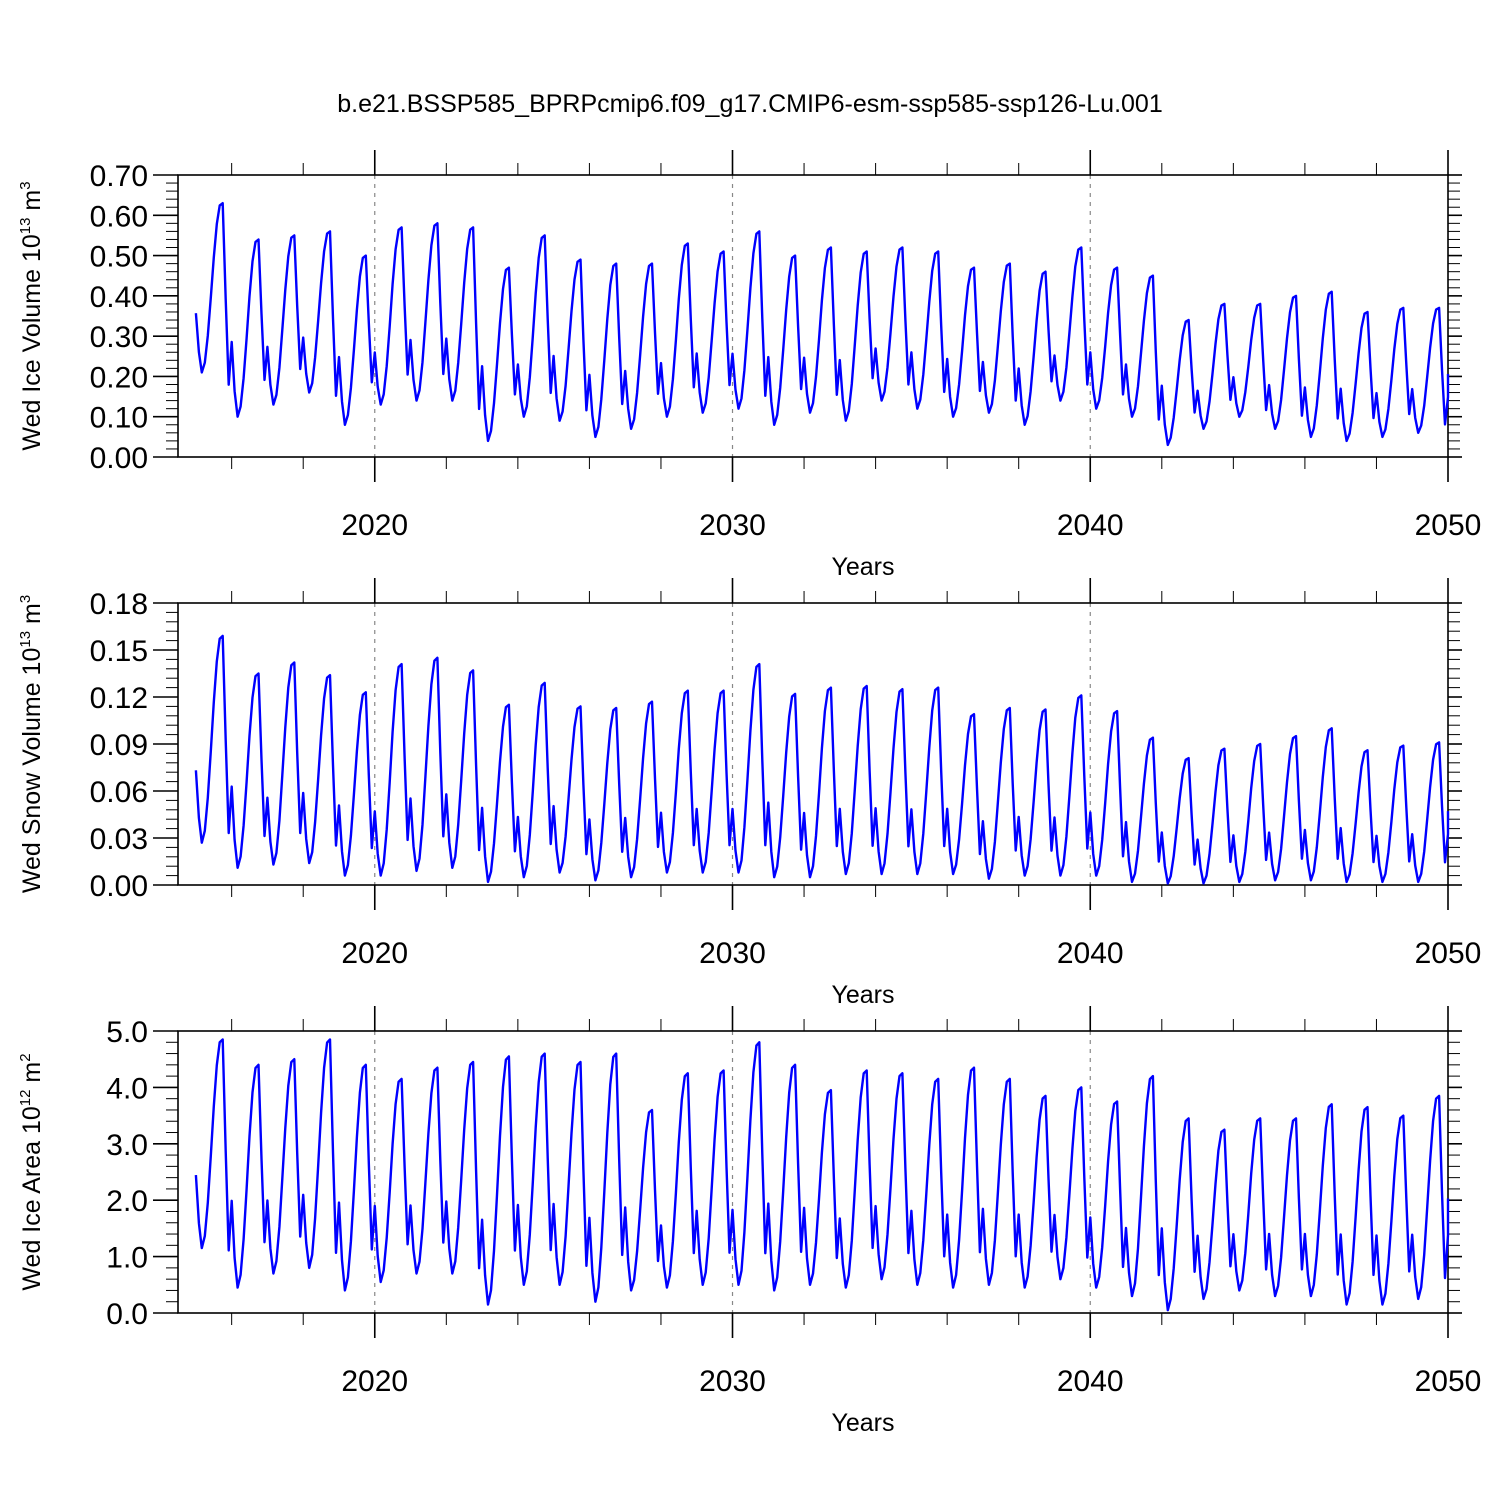  Describe the element at coordinates (25, 1098) in the screenshot. I see `y-axis-title-exp: 12` at that location.